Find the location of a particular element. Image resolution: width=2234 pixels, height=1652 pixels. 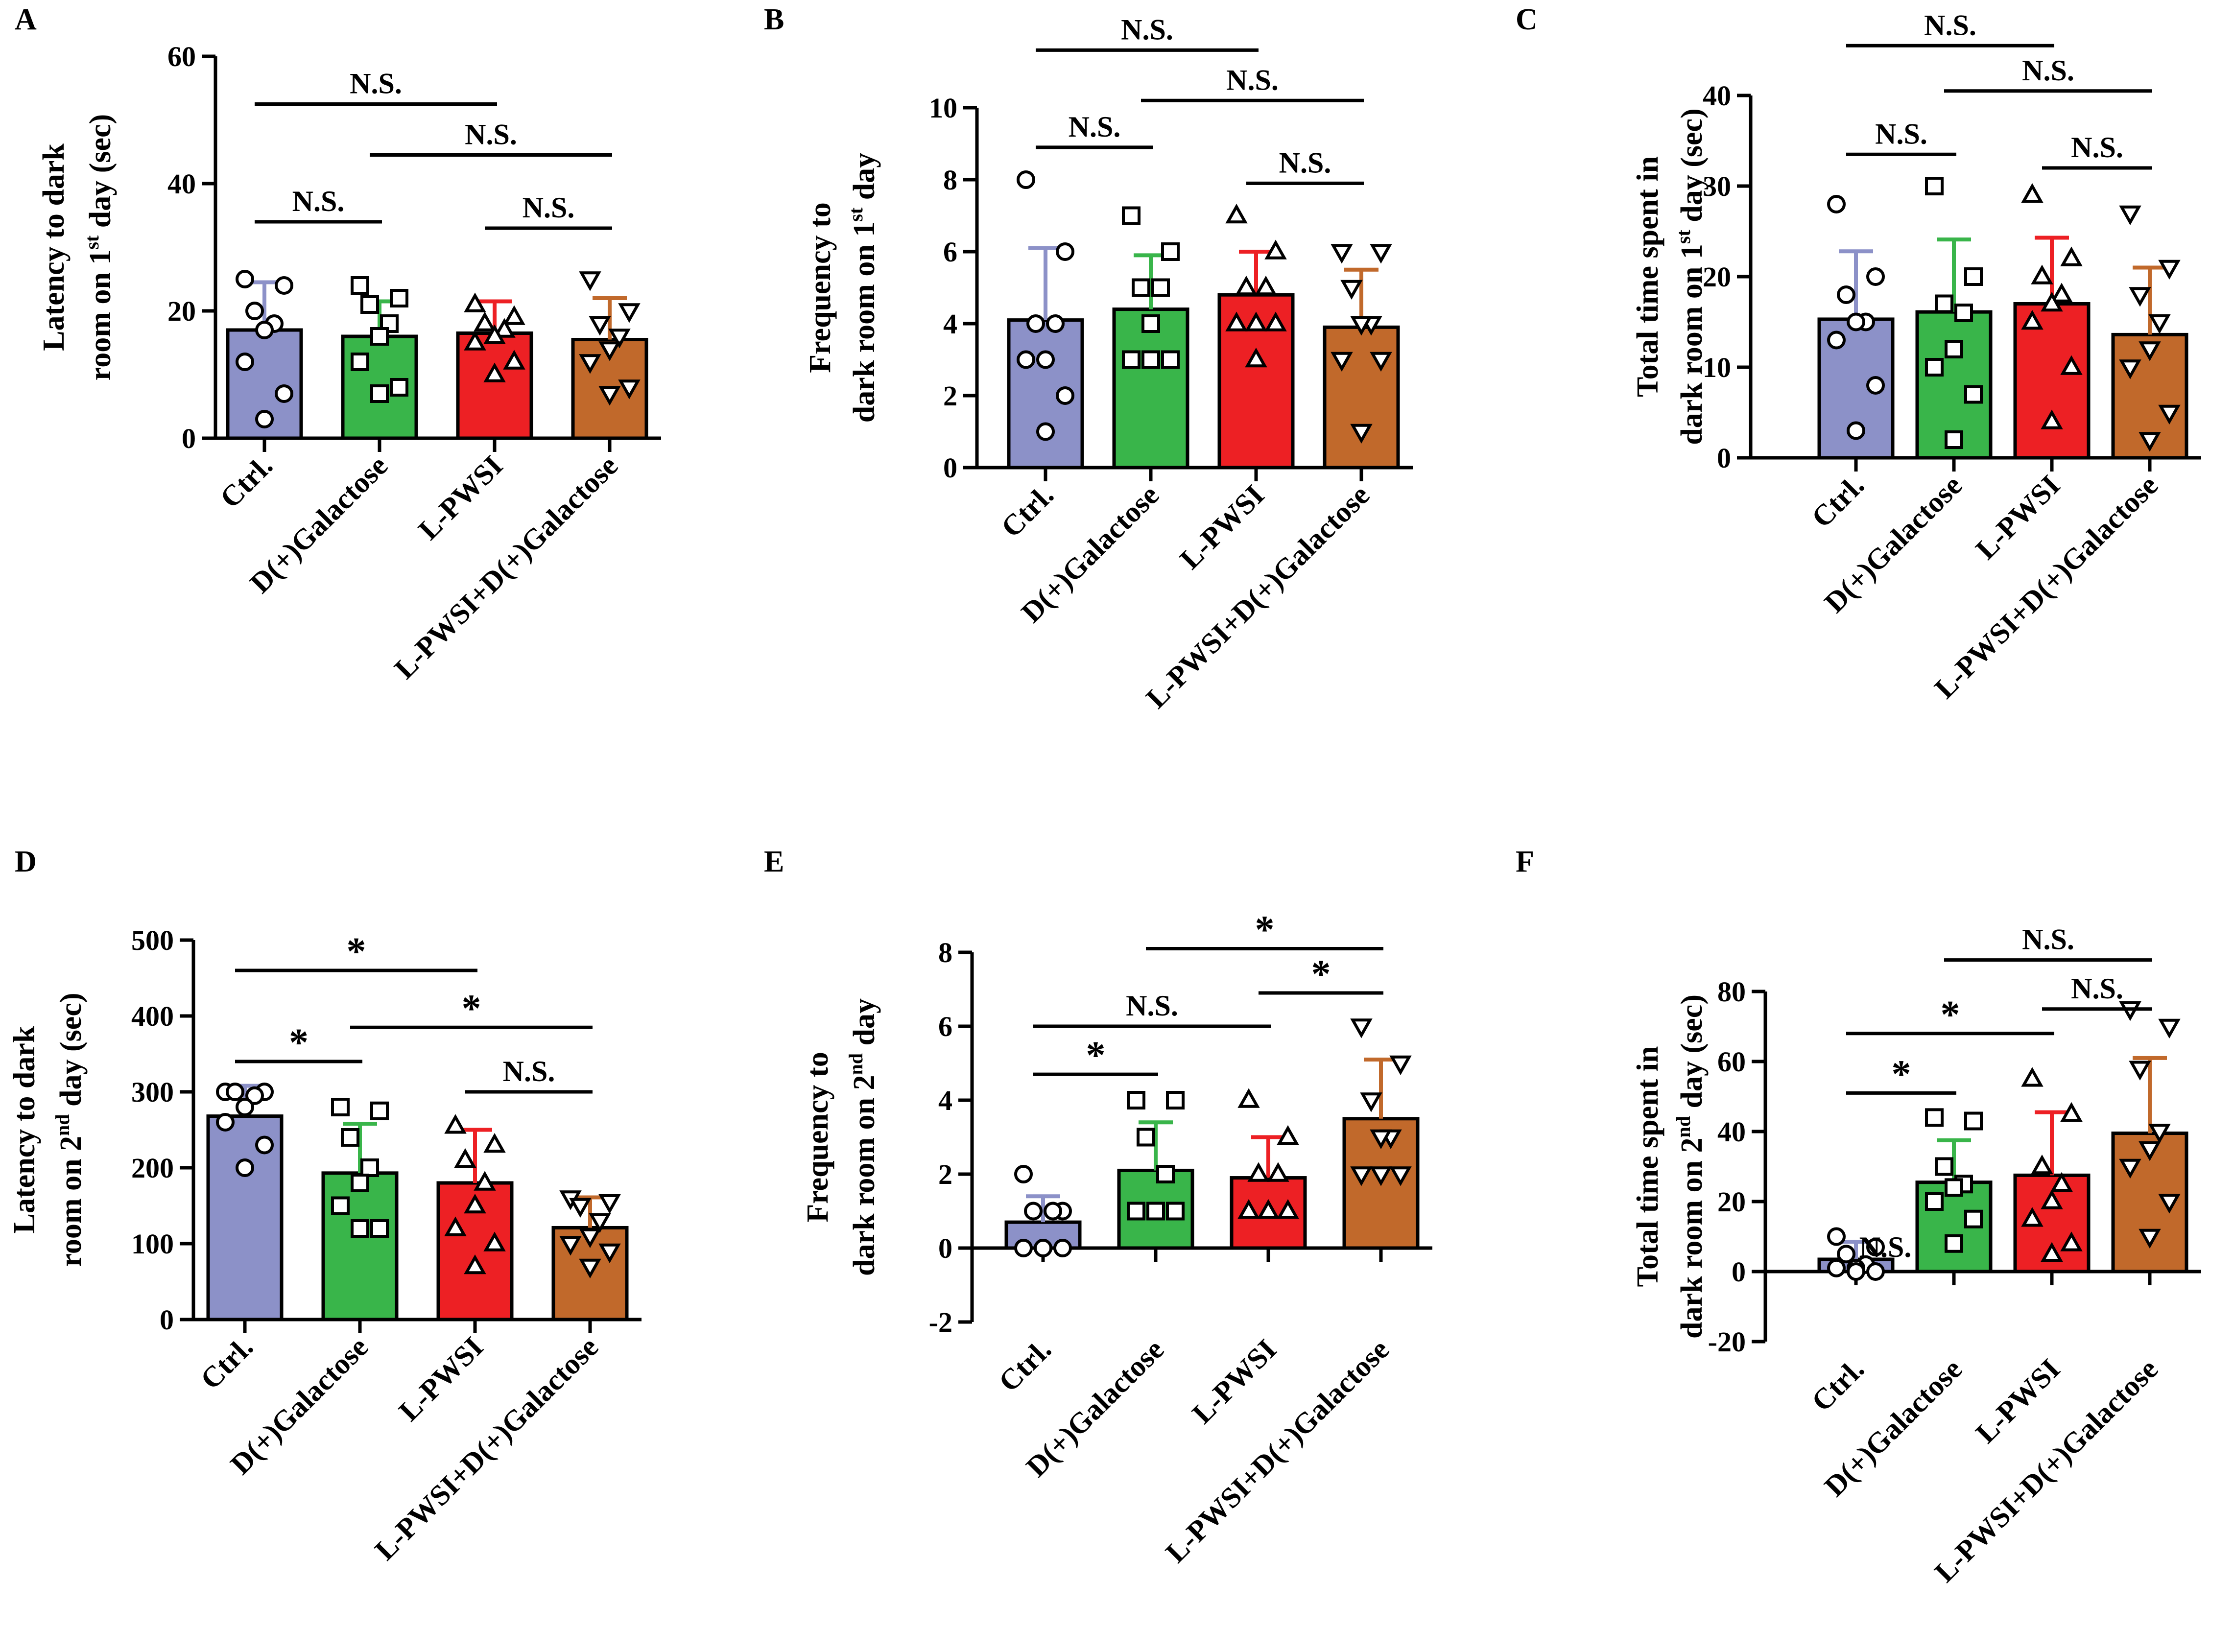

significance-label: N.S. is located at coordinates (1950, 25).